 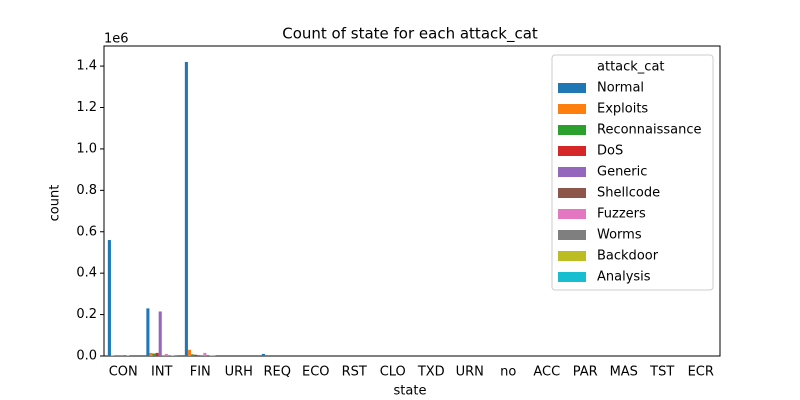 I want to click on x-tick-label: URN, so click(x=470, y=372).